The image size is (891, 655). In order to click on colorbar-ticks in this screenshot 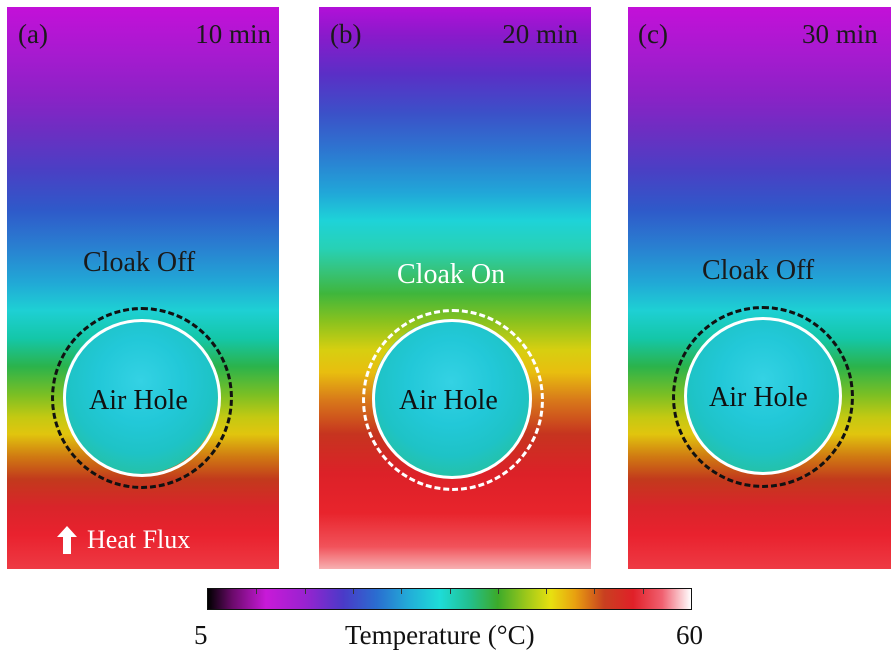, I will do `click(449, 599)`.